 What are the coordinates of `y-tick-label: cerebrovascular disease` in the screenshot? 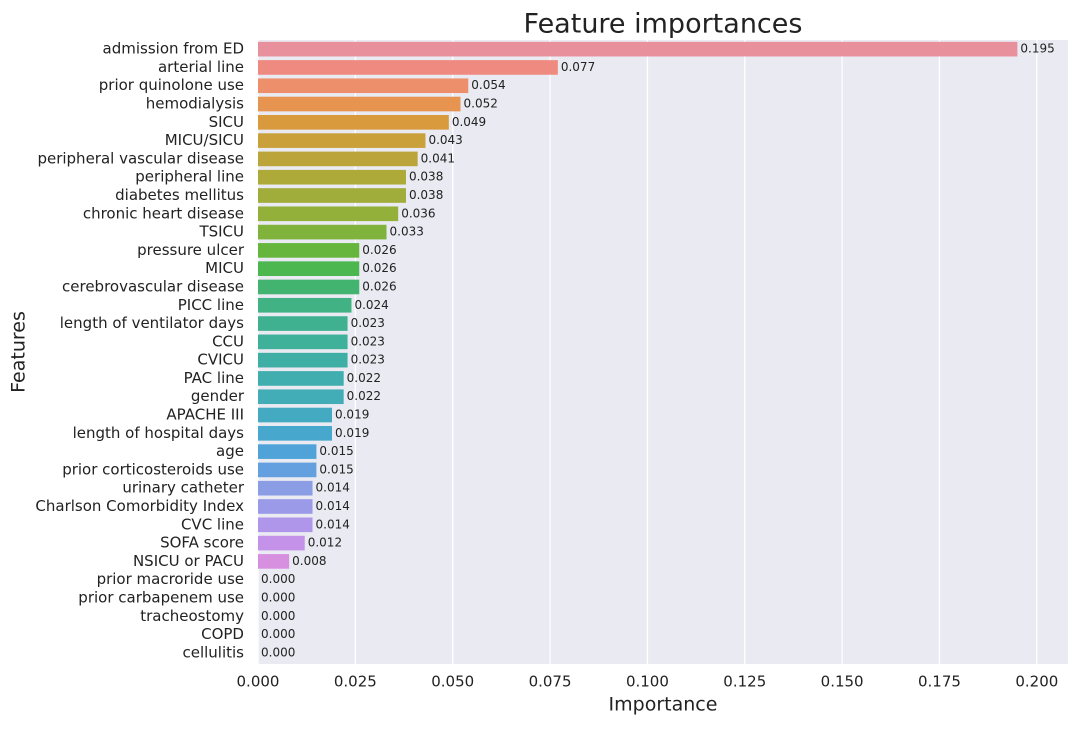 It's located at (153, 286).